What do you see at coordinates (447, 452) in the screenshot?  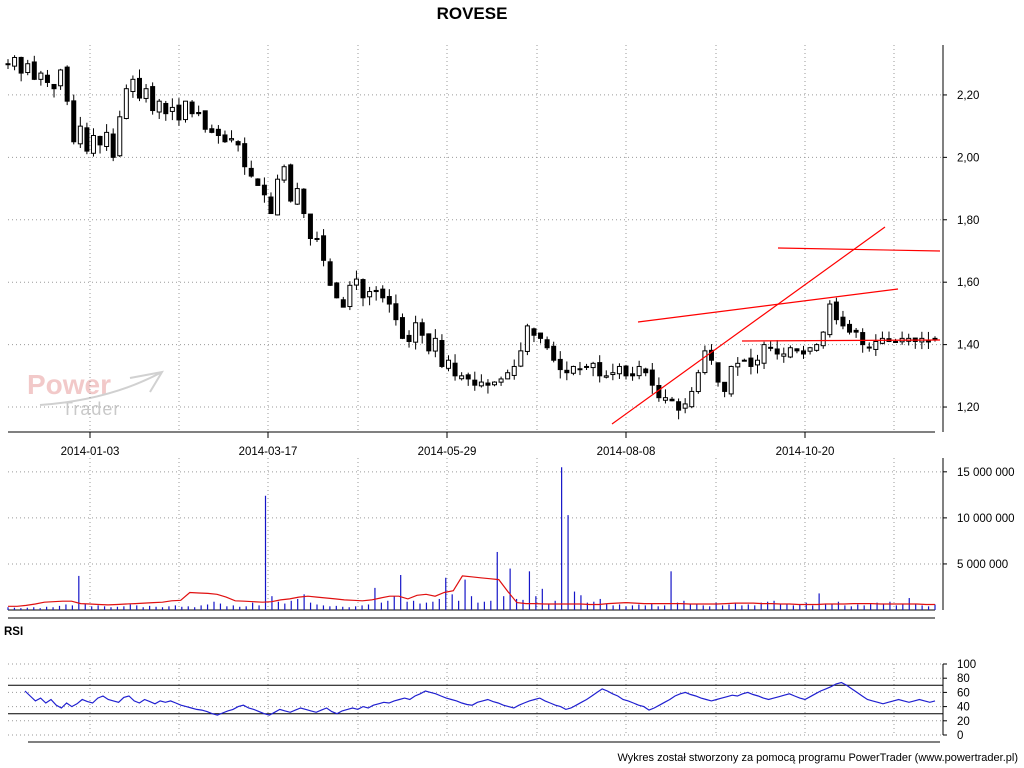 I see `x-tick-label: 2014-05-29` at bounding box center [447, 452].